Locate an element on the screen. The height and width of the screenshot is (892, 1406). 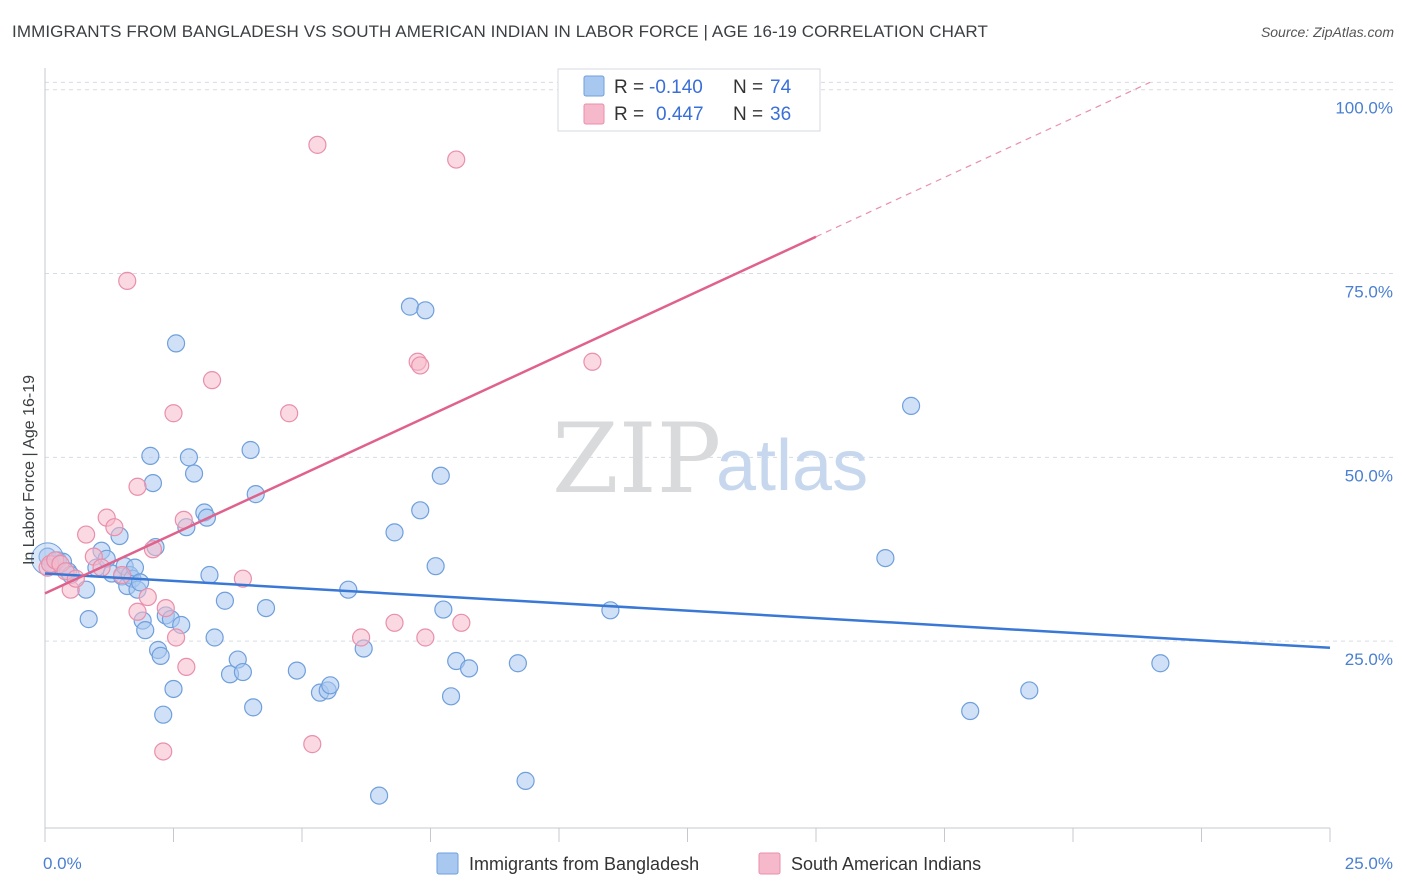
y-axis-label: In Labor Force | Age 16-19 is located at coordinates (29, 470).